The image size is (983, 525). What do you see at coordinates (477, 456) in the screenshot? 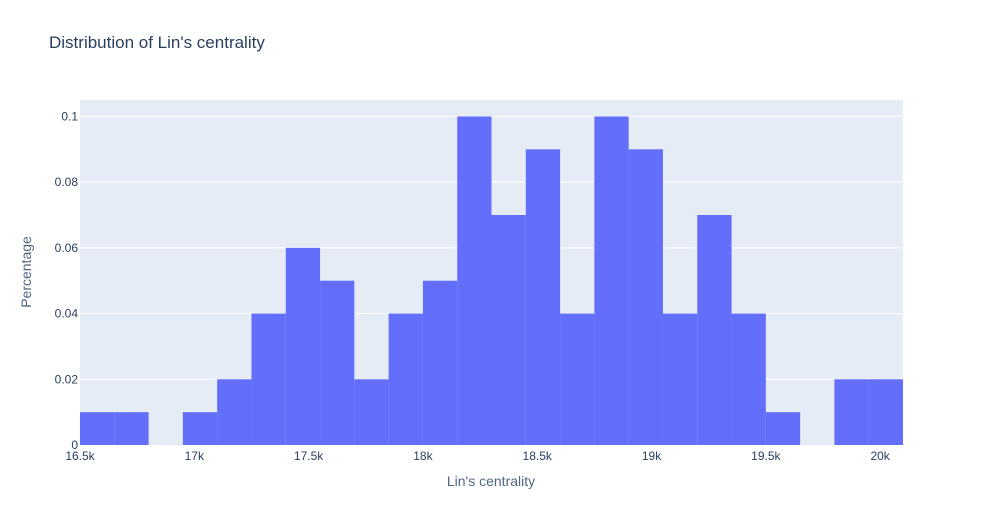
I see `x-axis-ticks: 16.5k 17k 17.5k 18k 18.5k 19k 19.5k 20k` at bounding box center [477, 456].